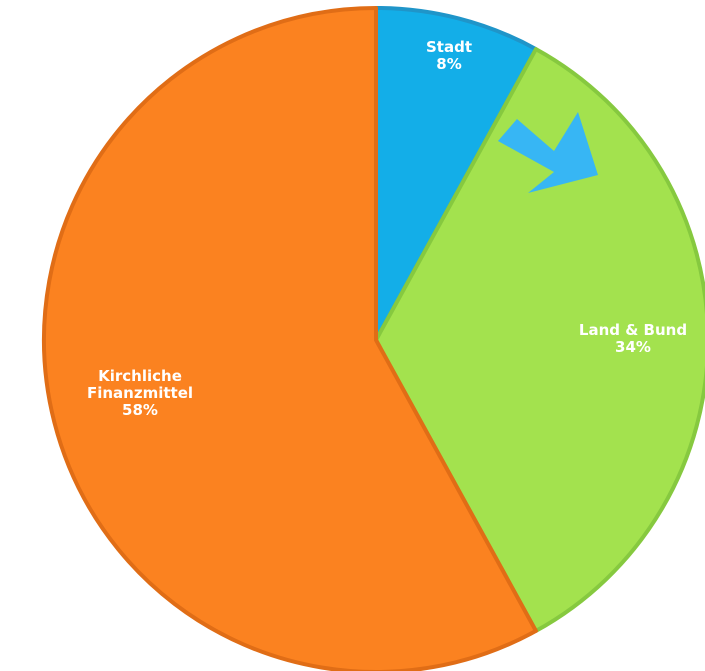 The image size is (705, 671). I want to click on slice-label-stadt: Stadt 8%, so click(449, 55).